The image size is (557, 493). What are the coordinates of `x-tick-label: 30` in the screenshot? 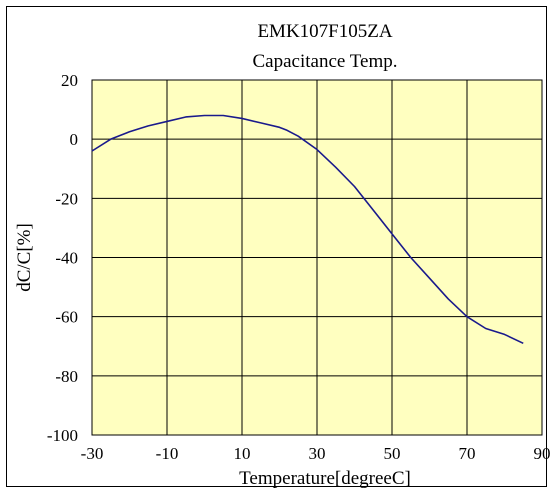 It's located at (317, 453).